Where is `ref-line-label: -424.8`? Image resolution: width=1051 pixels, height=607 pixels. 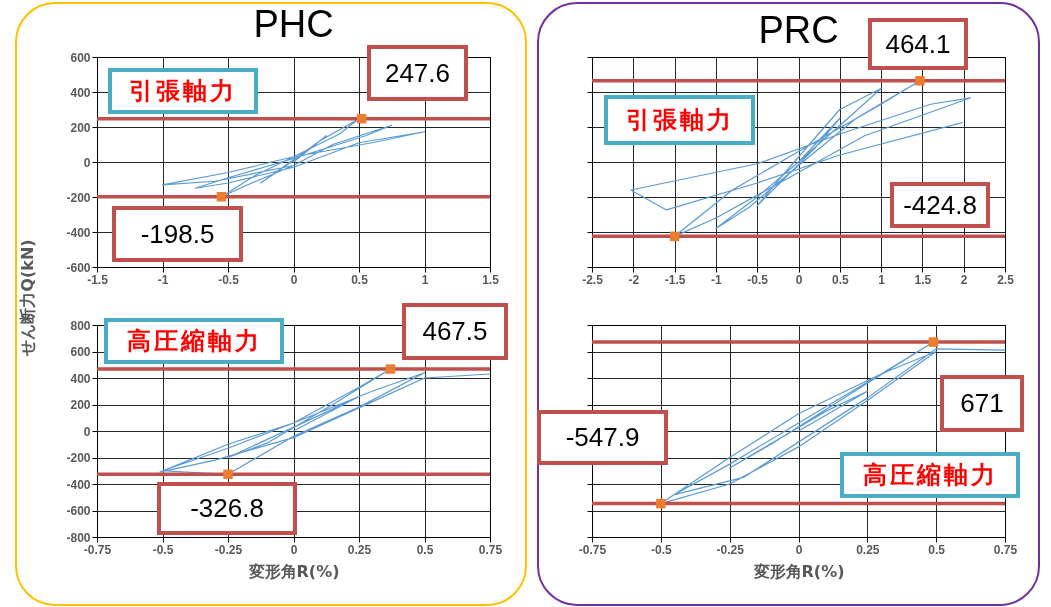
ref-line-label: -424.8 is located at coordinates (940, 205).